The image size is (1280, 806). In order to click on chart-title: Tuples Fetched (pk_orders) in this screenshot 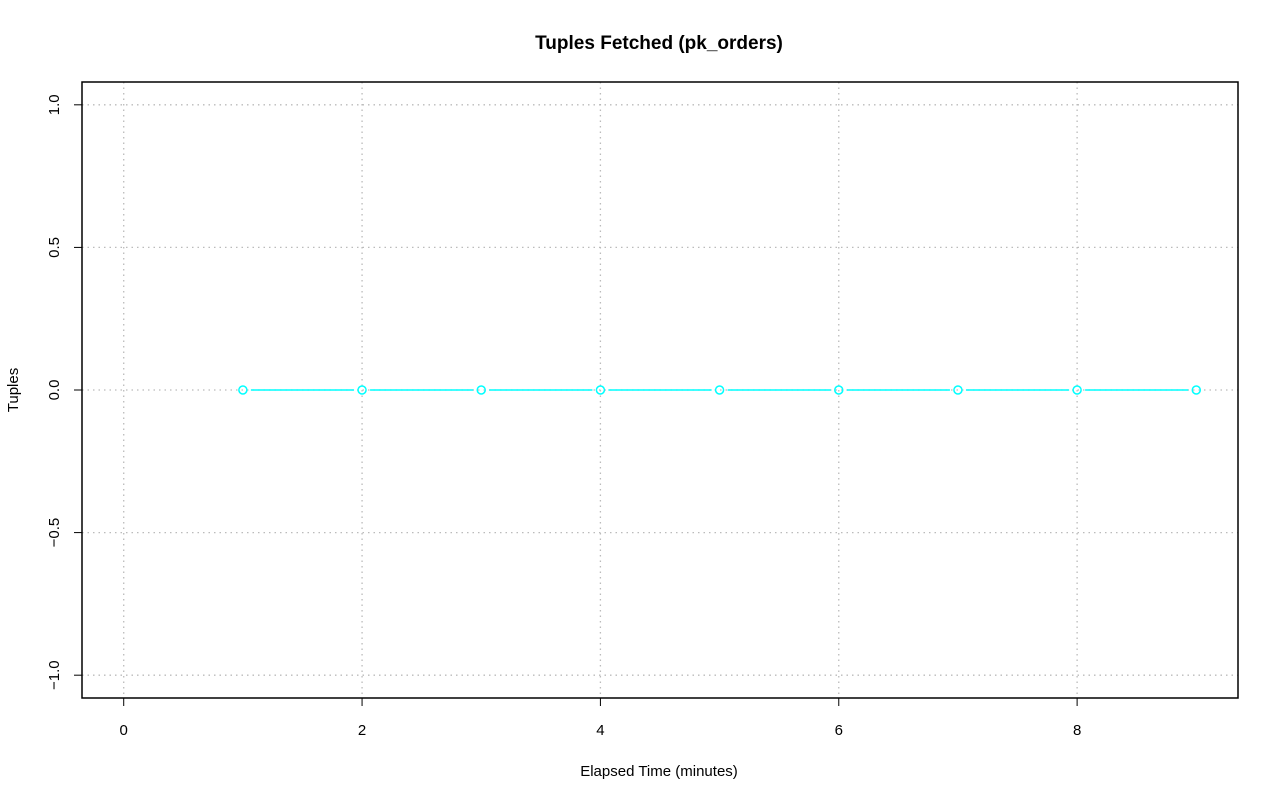, I will do `click(659, 43)`.